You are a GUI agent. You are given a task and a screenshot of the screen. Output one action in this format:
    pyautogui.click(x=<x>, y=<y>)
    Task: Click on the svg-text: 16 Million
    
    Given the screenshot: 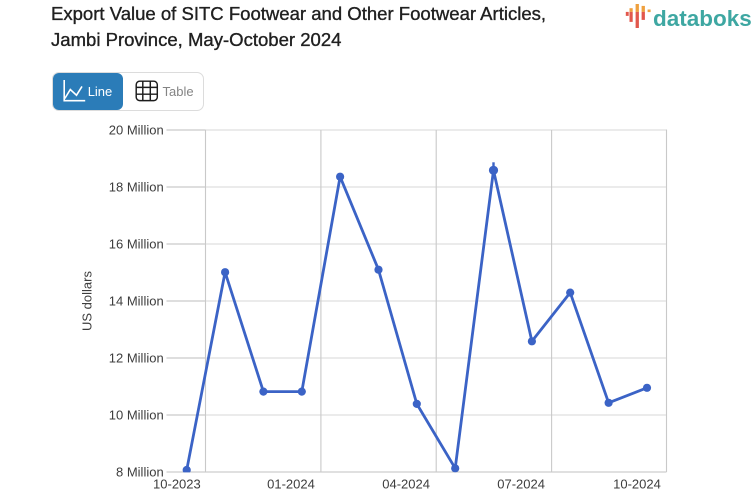 What is the action you would take?
    pyautogui.click(x=136, y=243)
    